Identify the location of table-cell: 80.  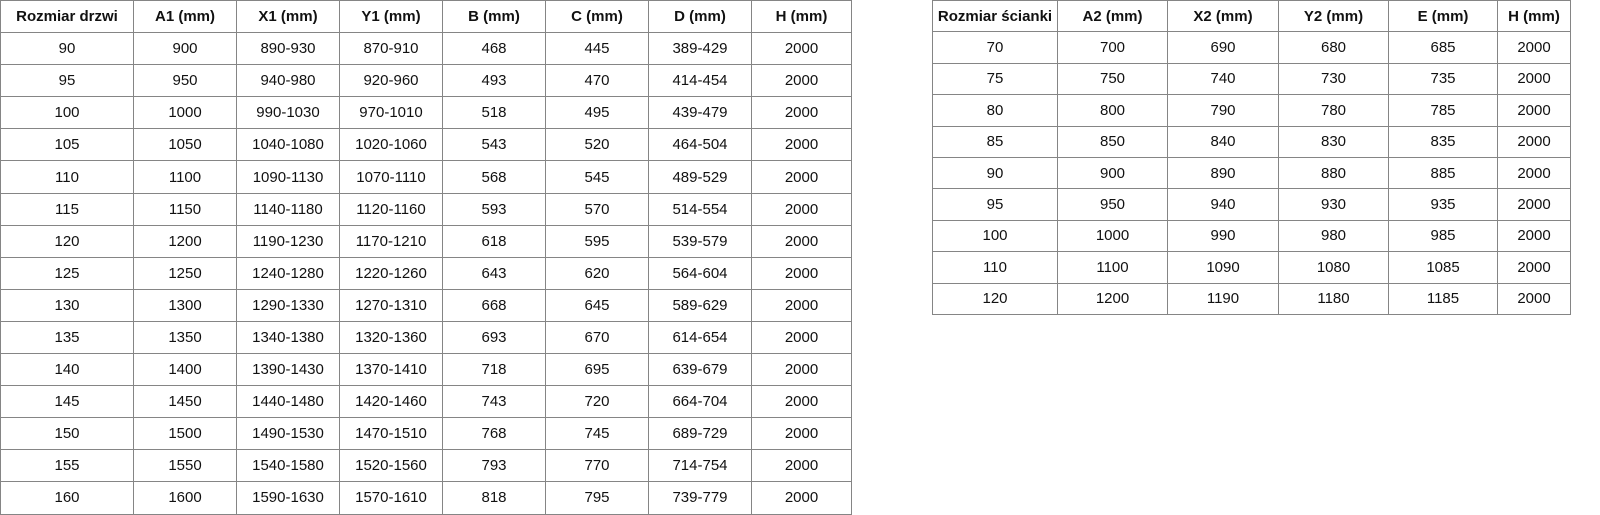
(995, 110).